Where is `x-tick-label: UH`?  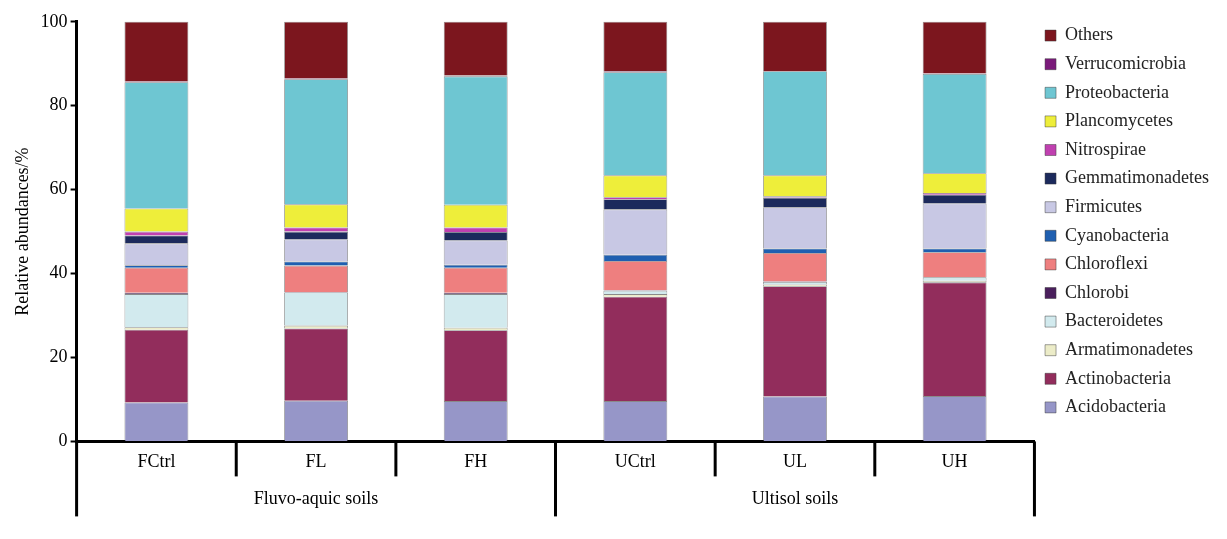
x-tick-label: UH is located at coordinates (954, 460).